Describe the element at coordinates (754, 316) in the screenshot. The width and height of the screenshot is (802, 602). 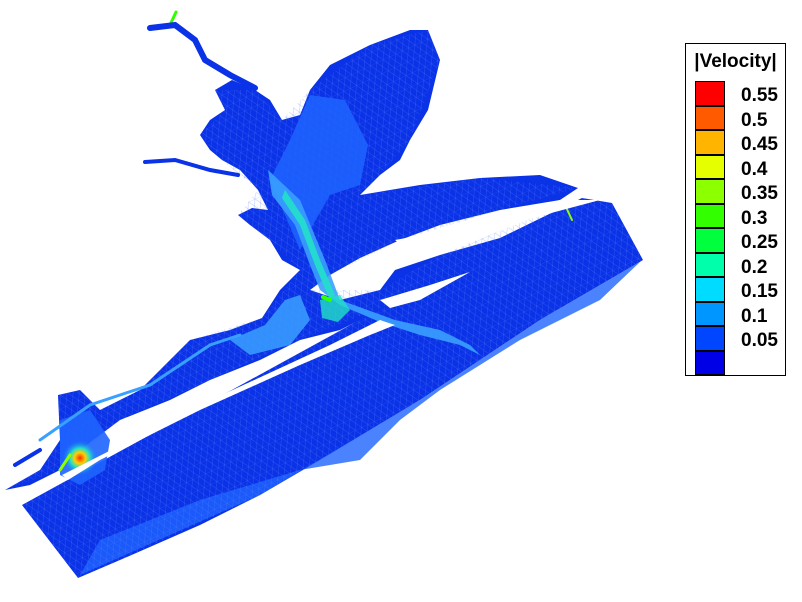
I see `legend-label: 0.1` at that location.